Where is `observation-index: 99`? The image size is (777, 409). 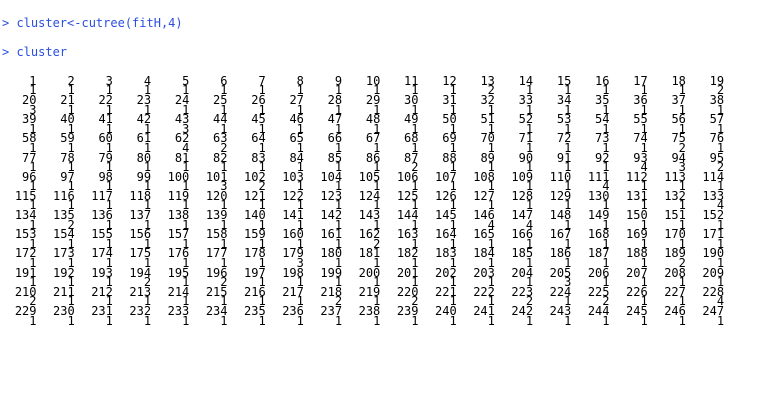 observation-index: 99 is located at coordinates (144, 176).